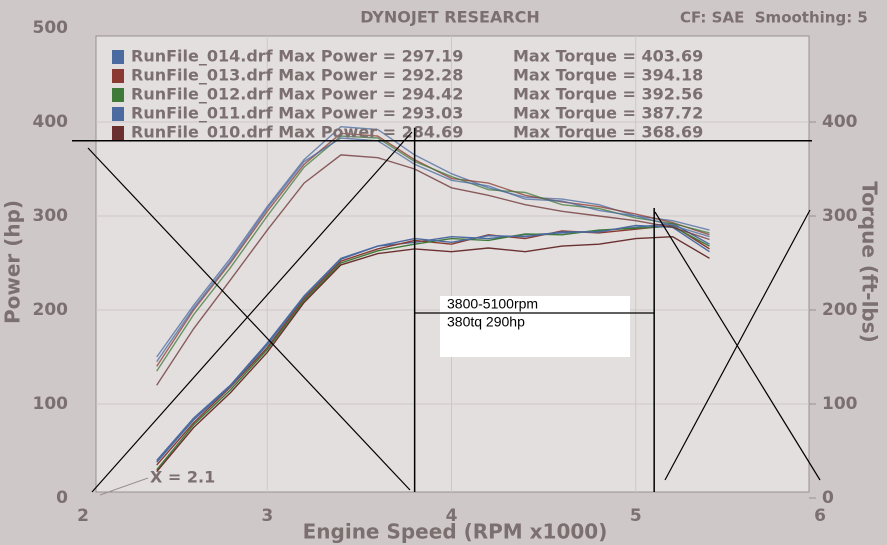 The image size is (887, 545). What do you see at coordinates (450, 17) in the screenshot?
I see `chart-title: DYNOJET RESEARCH` at bounding box center [450, 17].